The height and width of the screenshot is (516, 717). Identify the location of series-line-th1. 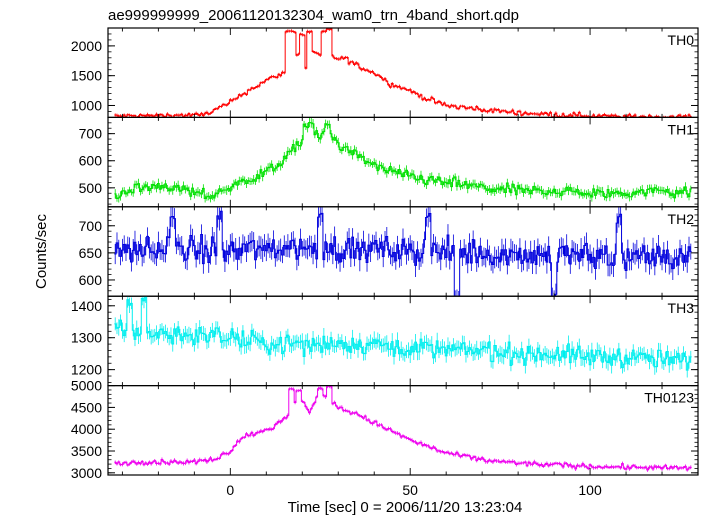
(403, 160).